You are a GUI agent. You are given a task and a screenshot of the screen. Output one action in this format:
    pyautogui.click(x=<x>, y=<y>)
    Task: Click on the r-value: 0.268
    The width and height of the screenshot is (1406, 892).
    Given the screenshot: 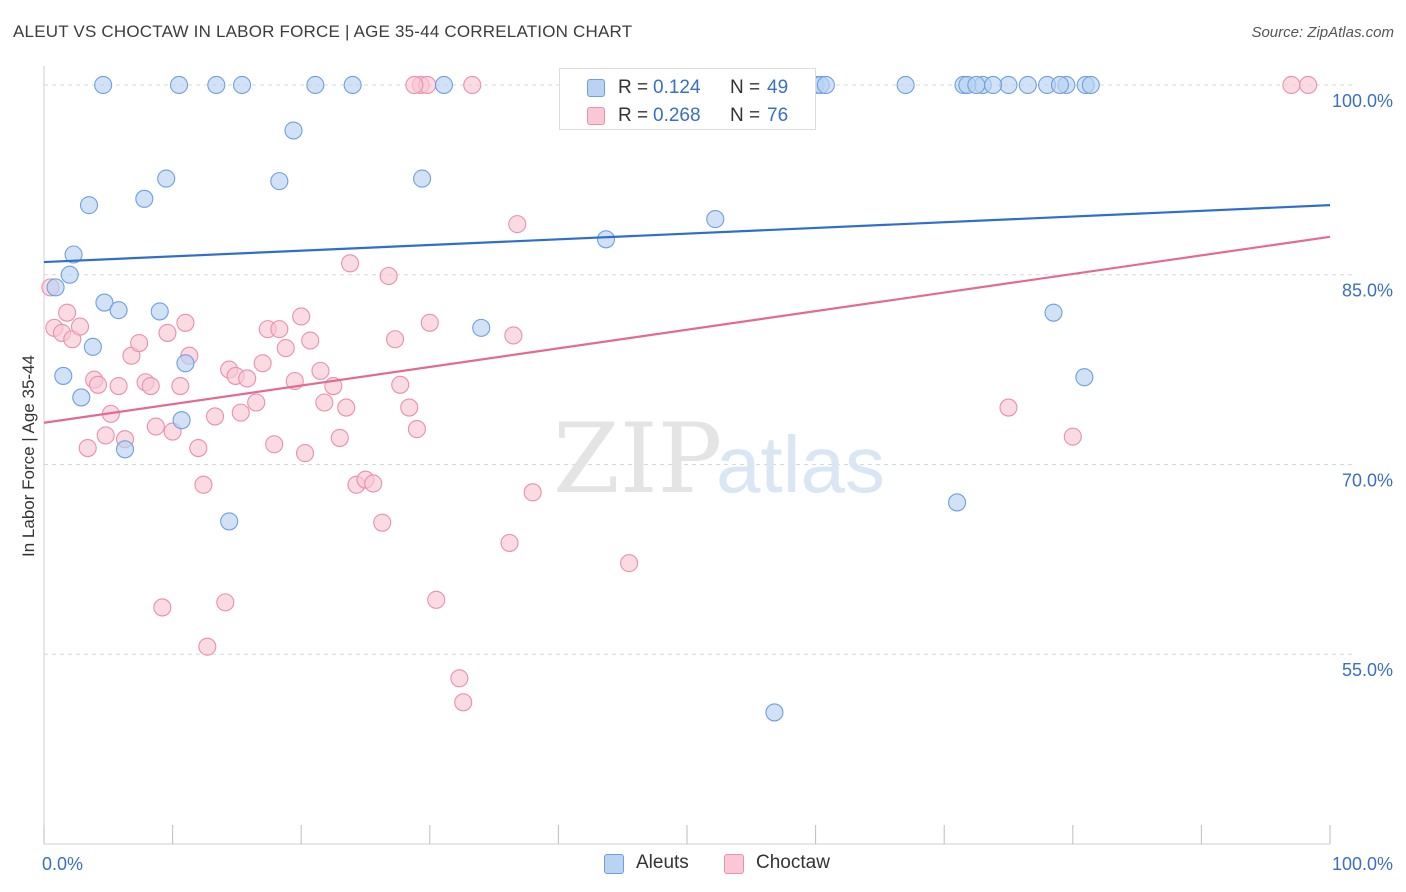 What is the action you would take?
    pyautogui.click(x=677, y=115)
    